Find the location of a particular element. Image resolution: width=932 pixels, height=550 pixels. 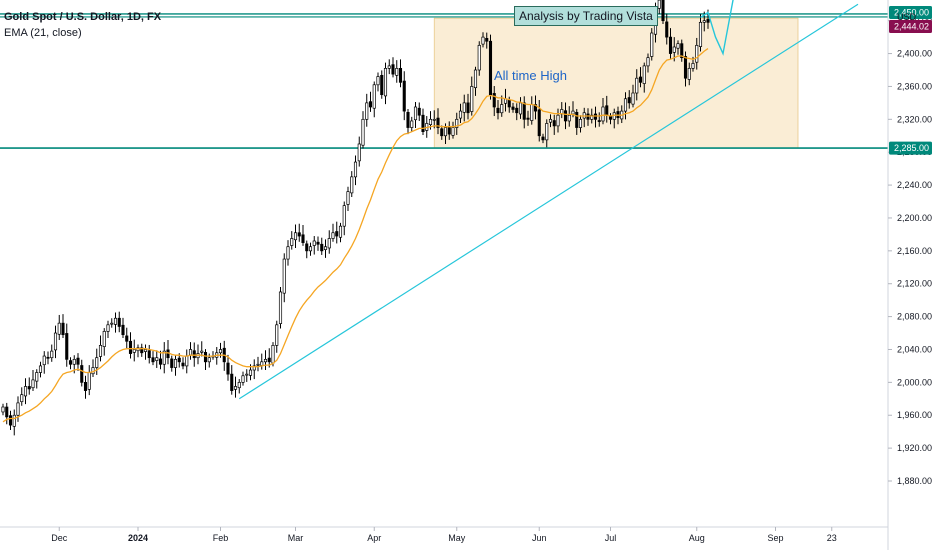

currency-label: USD is located at coordinates (907, 17).